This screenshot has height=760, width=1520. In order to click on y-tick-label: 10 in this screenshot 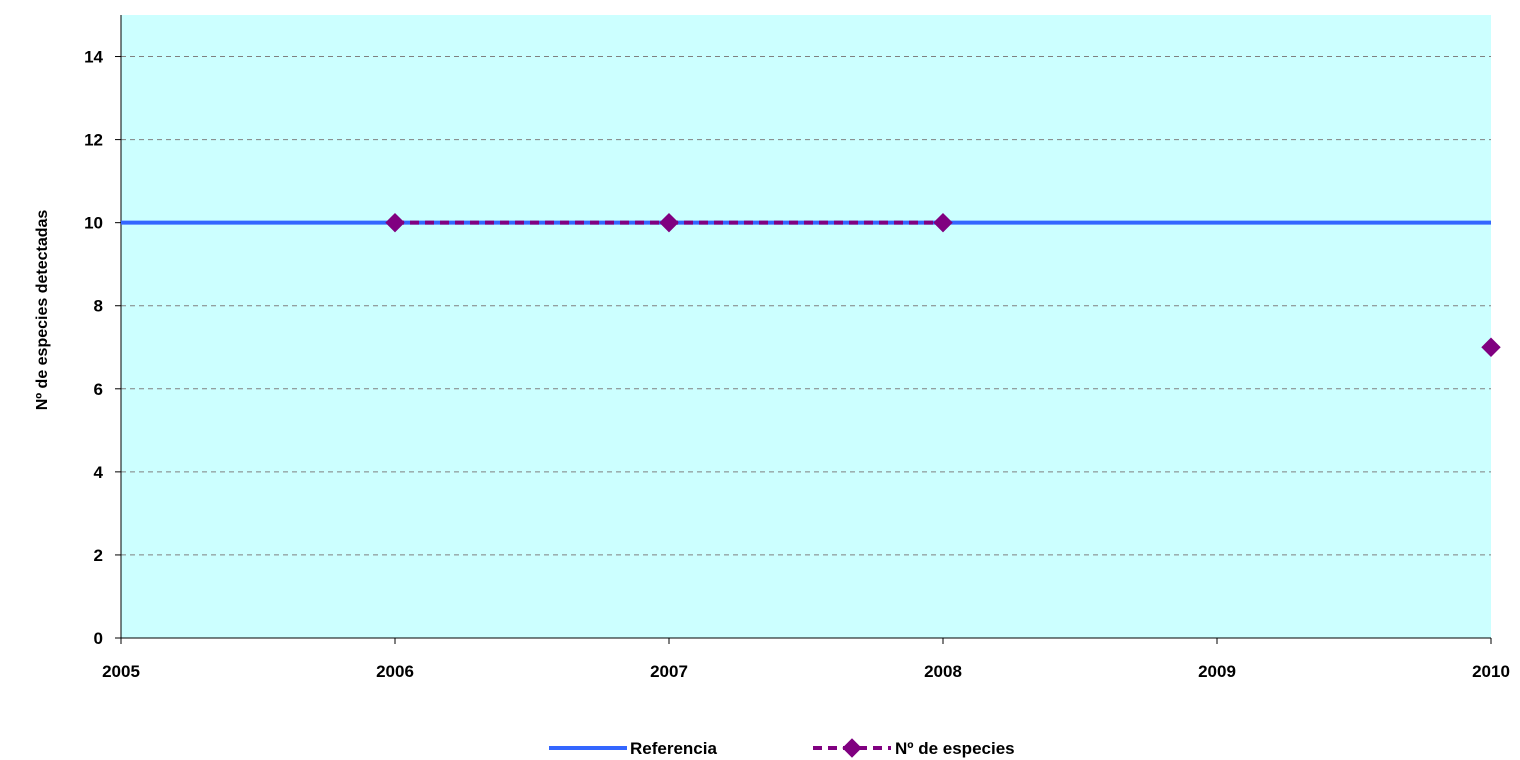, I will do `click(93, 223)`.